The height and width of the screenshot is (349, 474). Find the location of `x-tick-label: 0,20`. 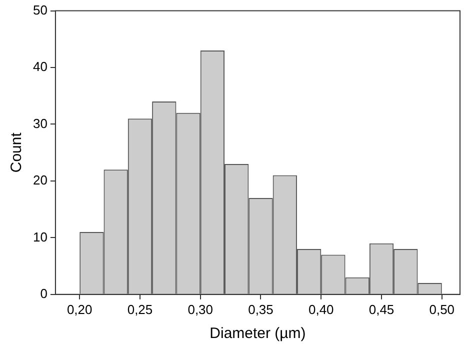

x-tick-label: 0,20 is located at coordinates (79, 309).